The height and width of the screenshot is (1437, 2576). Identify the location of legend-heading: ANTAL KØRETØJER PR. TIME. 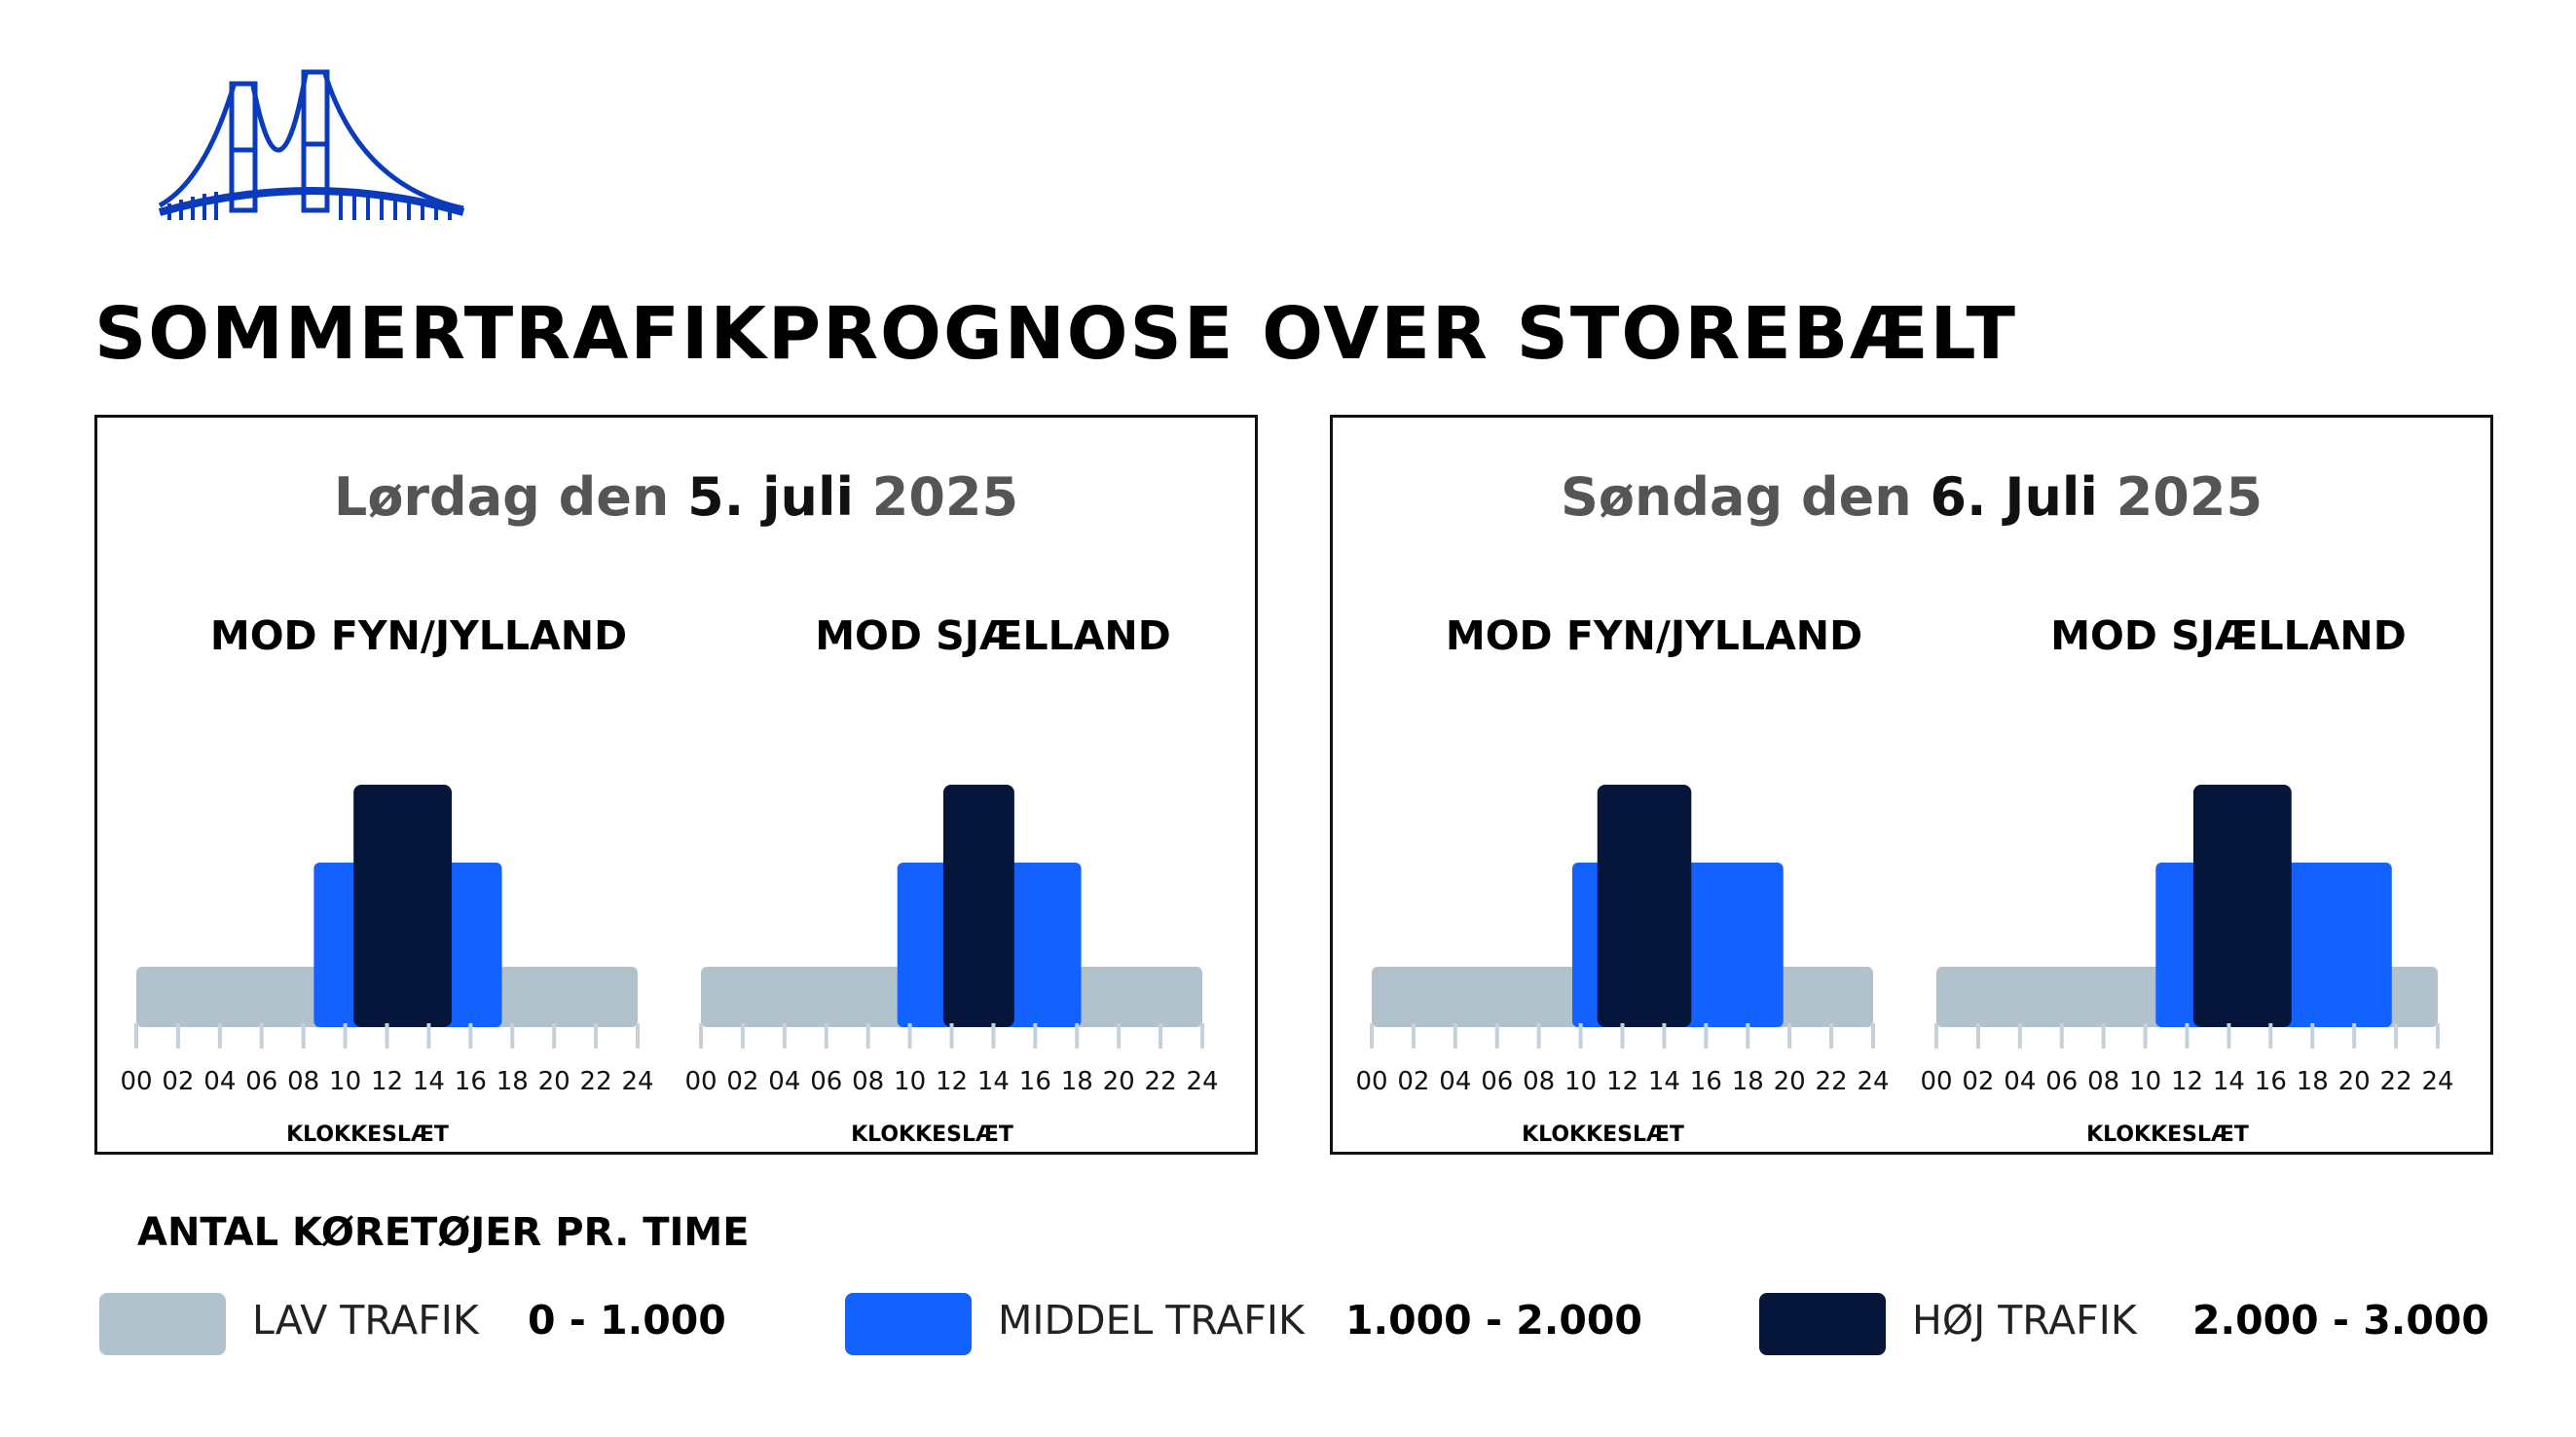
(443, 1232).